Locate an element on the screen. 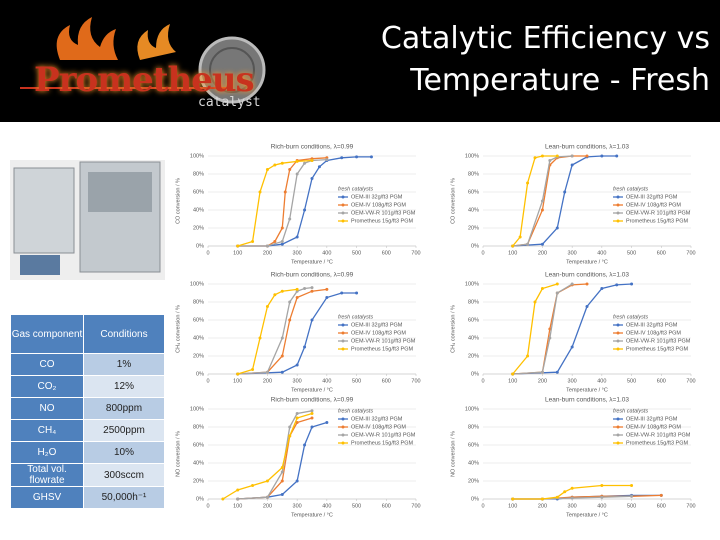 The image size is (720, 540). table-cell: 10% is located at coordinates (124, 452).